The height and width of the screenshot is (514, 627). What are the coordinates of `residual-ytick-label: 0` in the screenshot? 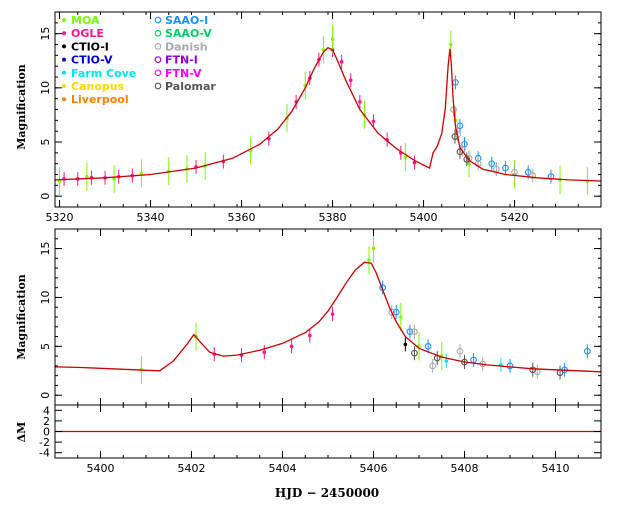 It's located at (46, 432).